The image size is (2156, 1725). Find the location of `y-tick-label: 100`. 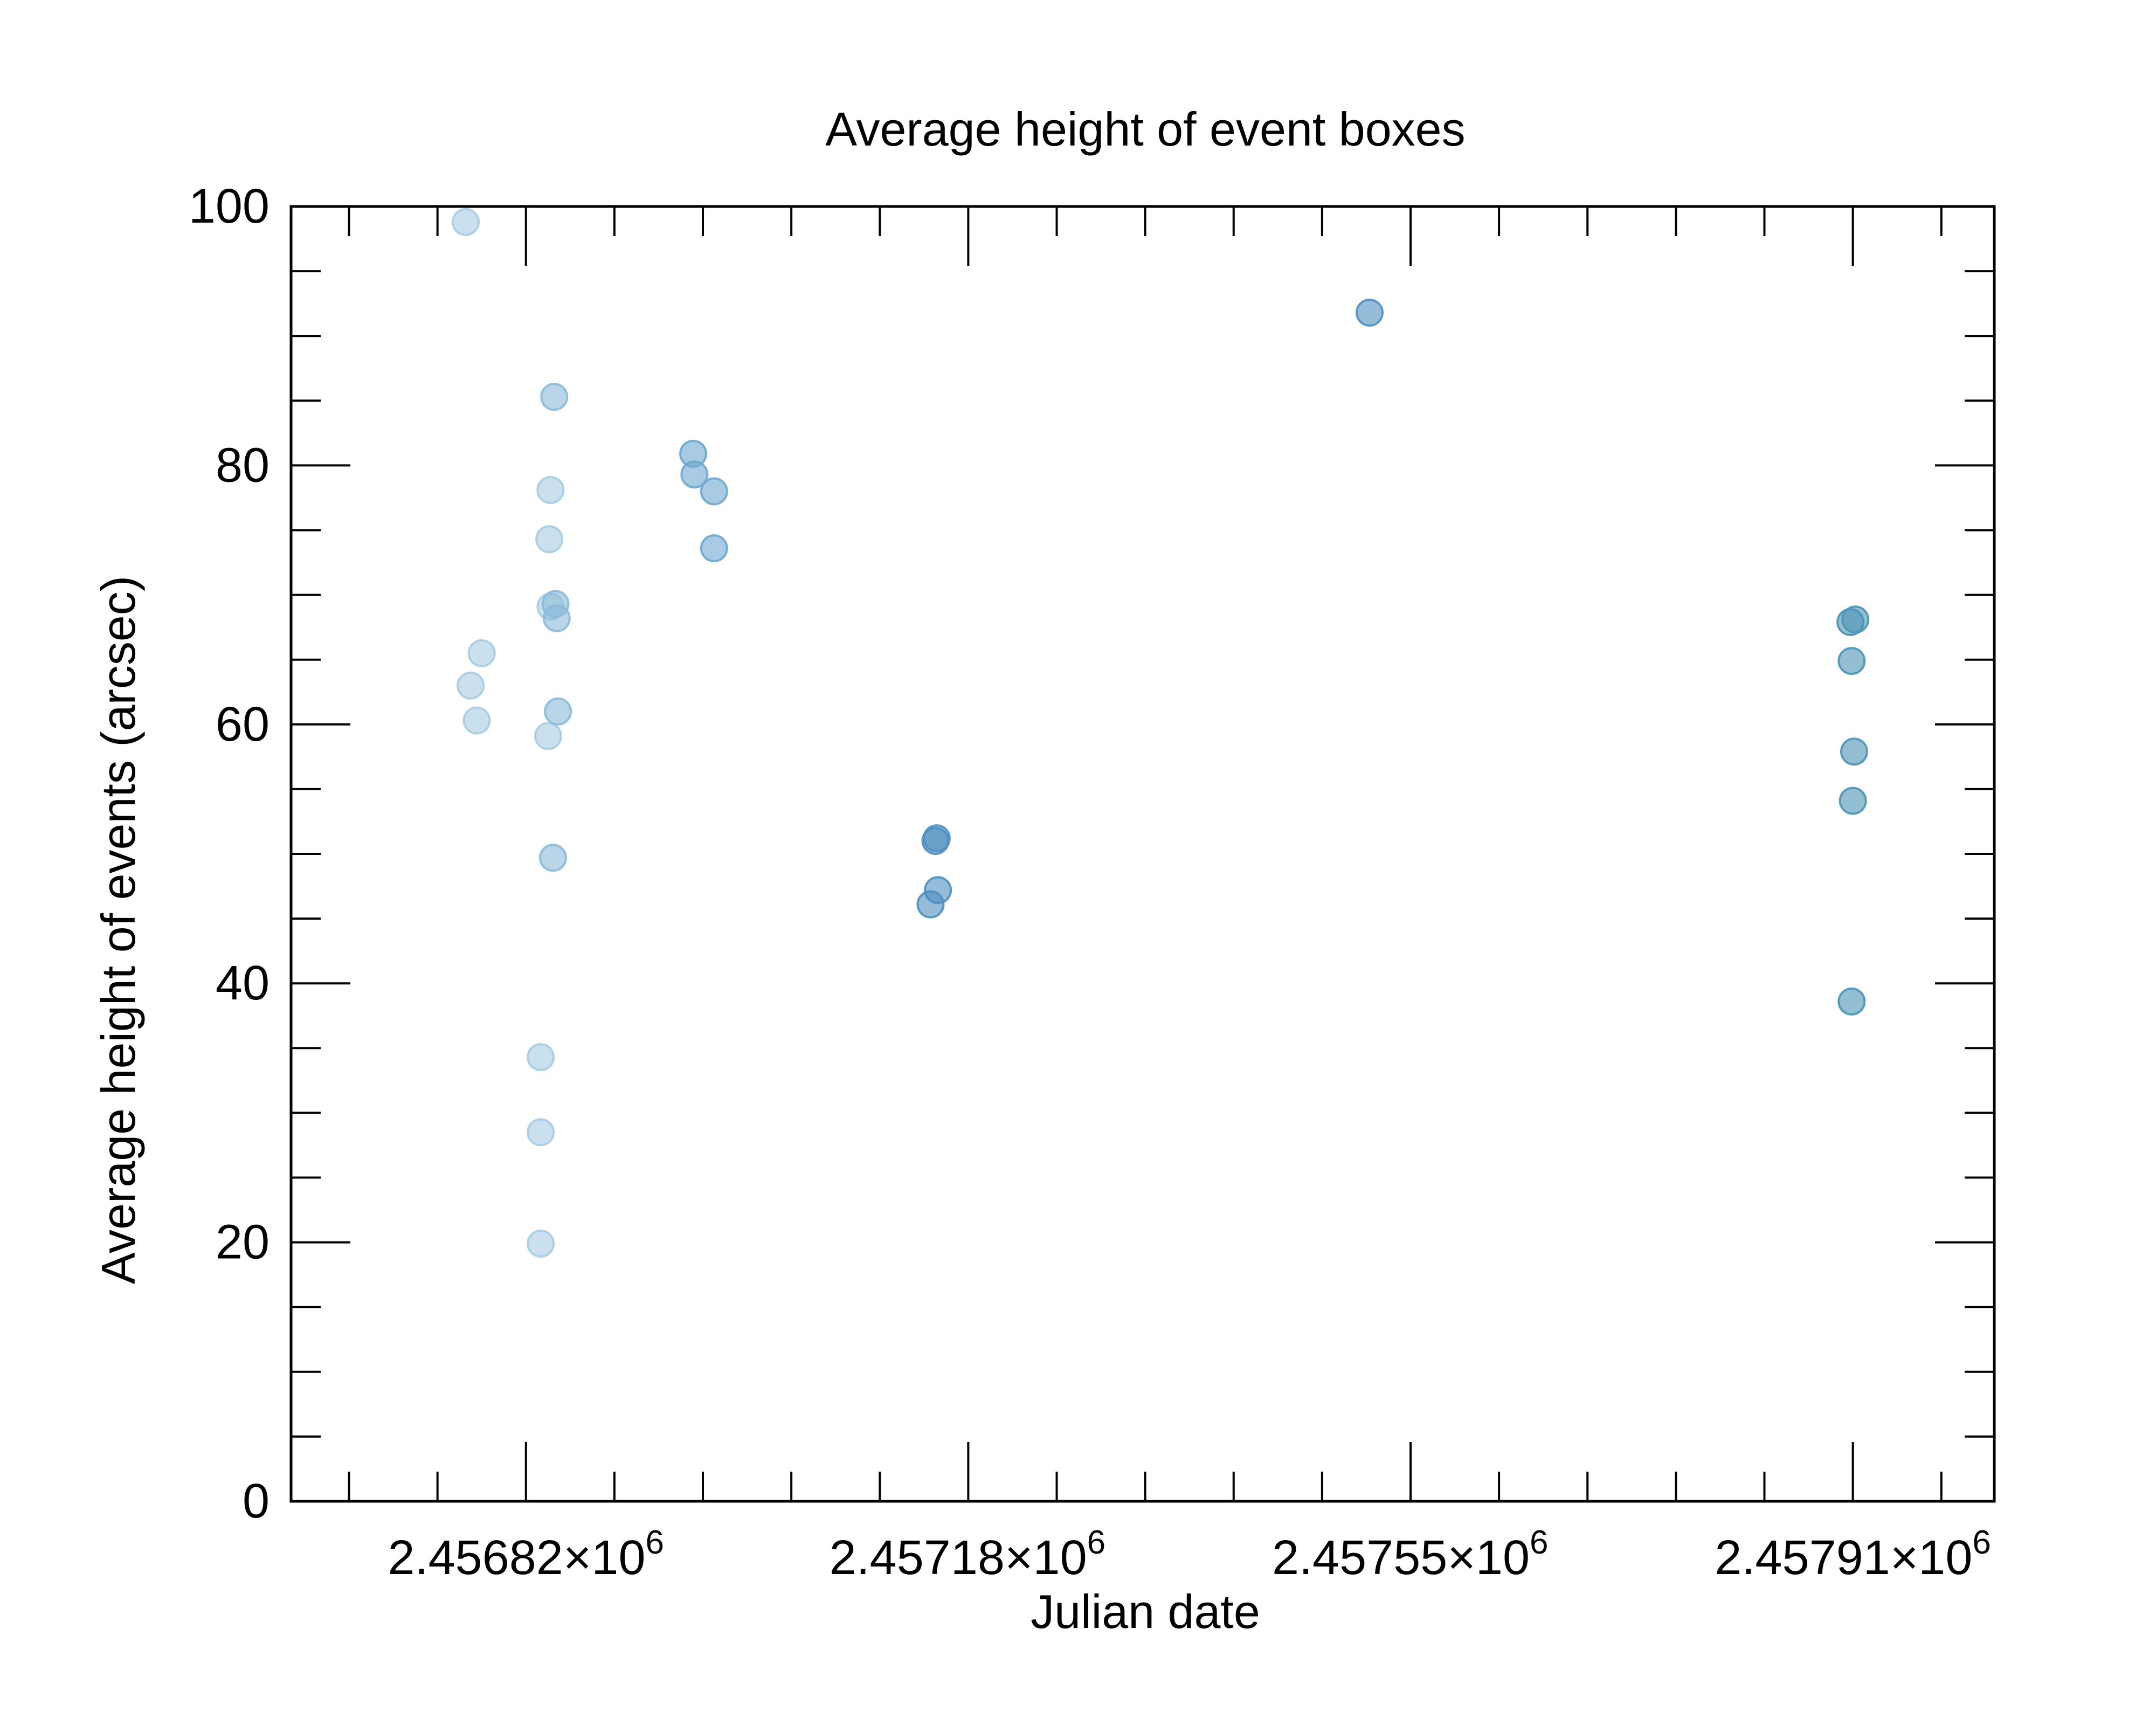

y-tick-label: 100 is located at coordinates (230, 206).